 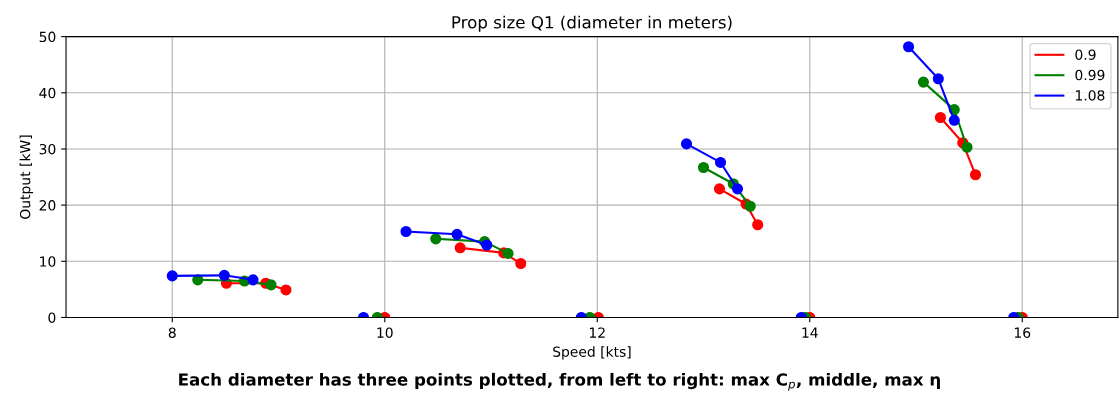 What do you see at coordinates (26, 177) in the screenshot?
I see `y-axis-title: Output [kW]` at bounding box center [26, 177].